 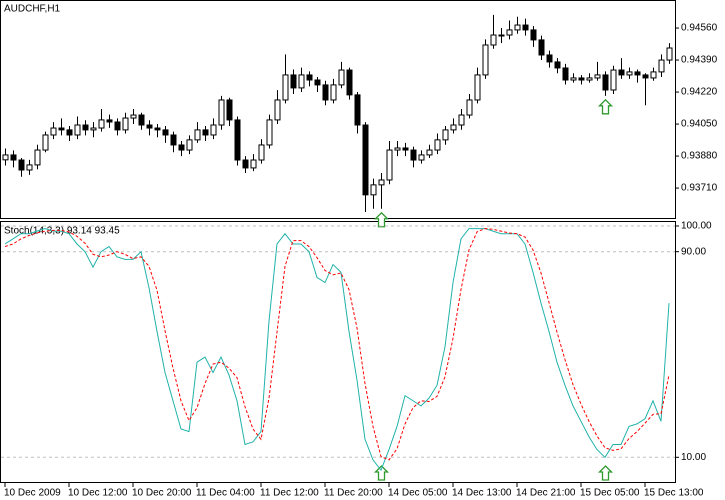 What do you see at coordinates (482, 493) in the screenshot?
I see `x-tick-label: 14 Dec 13:00` at bounding box center [482, 493].